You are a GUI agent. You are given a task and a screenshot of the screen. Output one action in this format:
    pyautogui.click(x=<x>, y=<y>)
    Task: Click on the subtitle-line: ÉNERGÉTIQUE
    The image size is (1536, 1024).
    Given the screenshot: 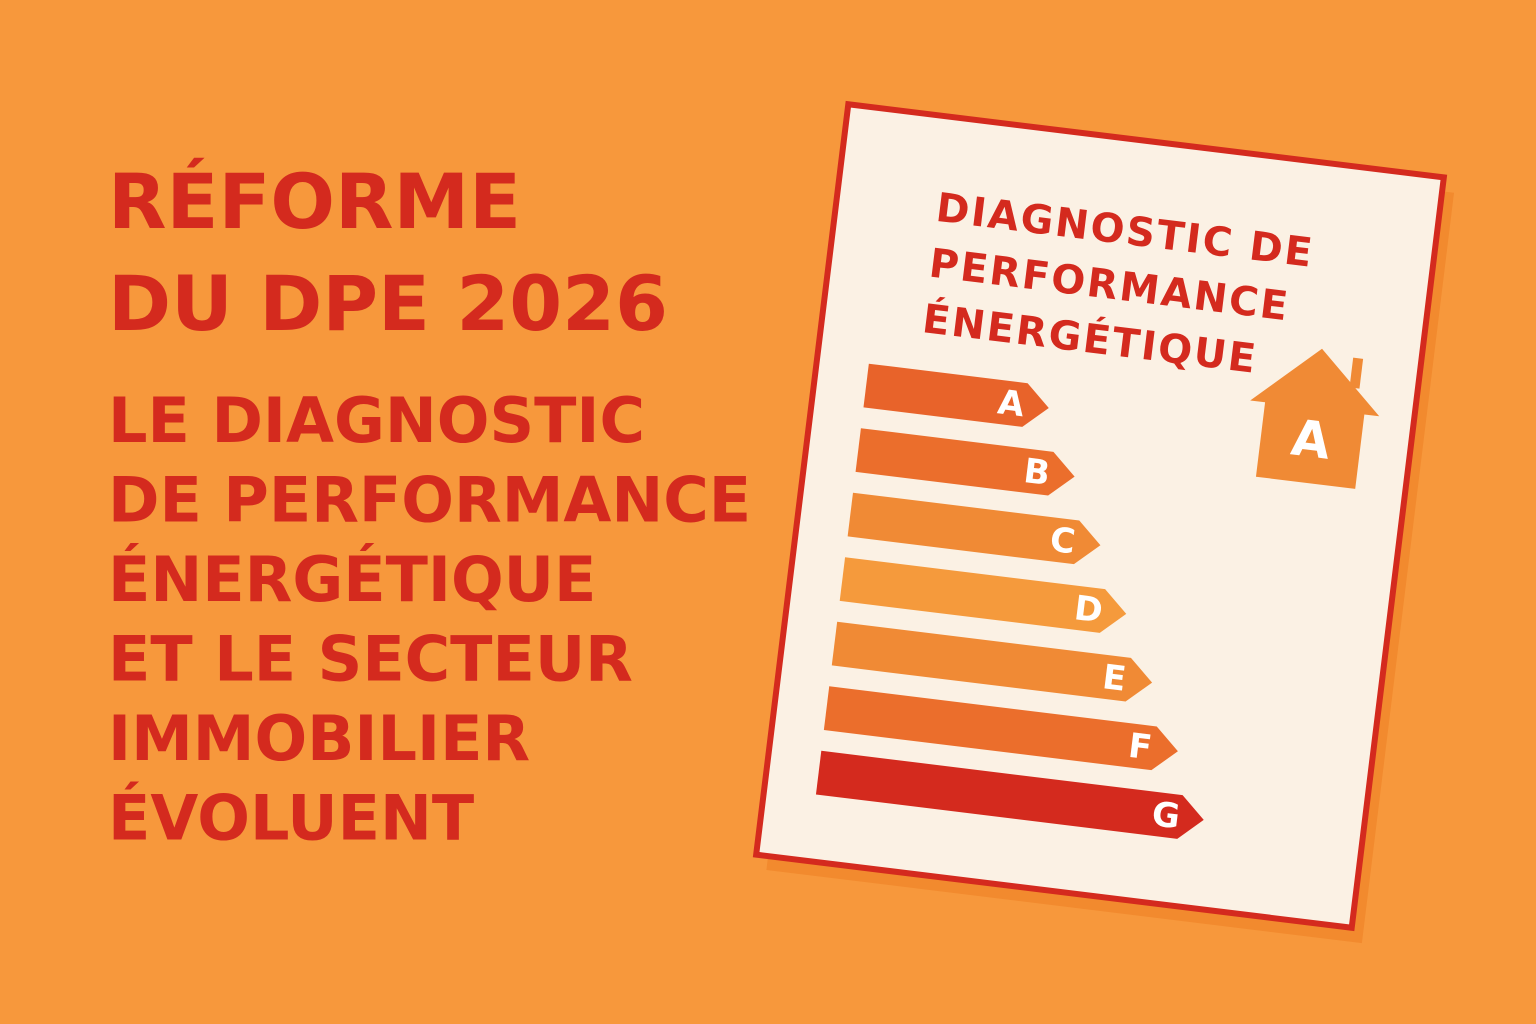 What is the action you would take?
    pyautogui.click(x=352, y=579)
    